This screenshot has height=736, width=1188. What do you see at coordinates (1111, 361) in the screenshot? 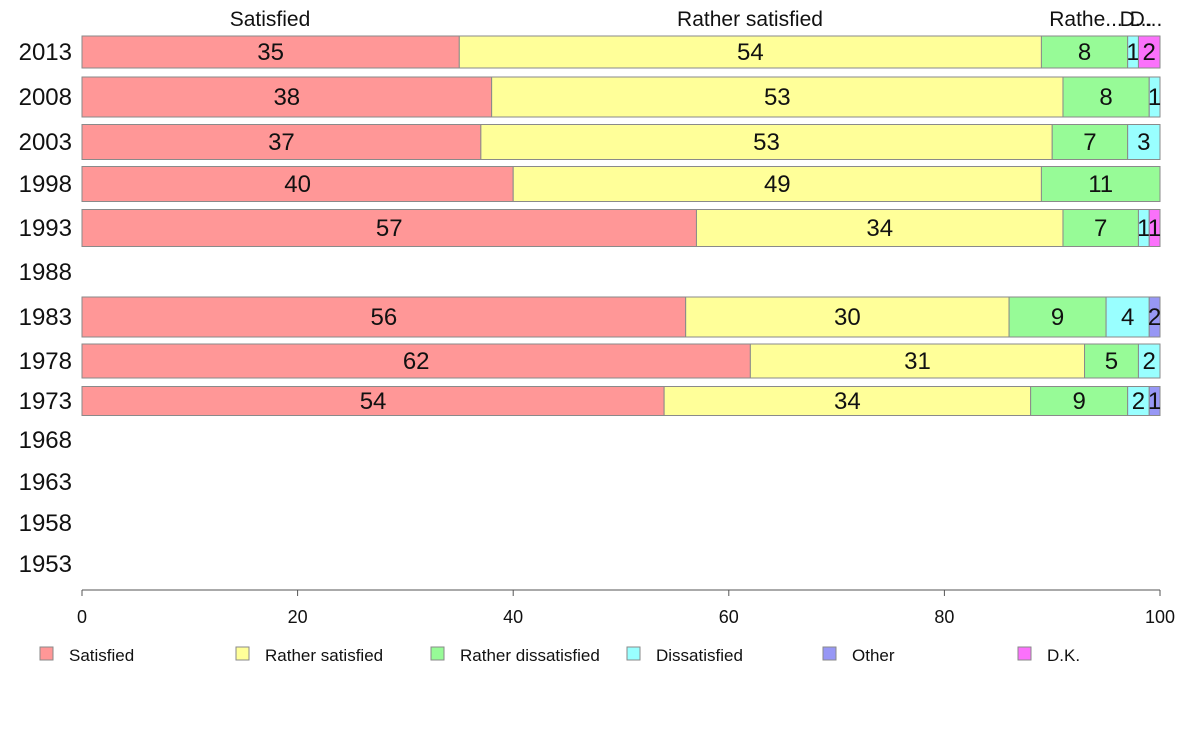
I see `bar-value-label: 5` at bounding box center [1111, 361].